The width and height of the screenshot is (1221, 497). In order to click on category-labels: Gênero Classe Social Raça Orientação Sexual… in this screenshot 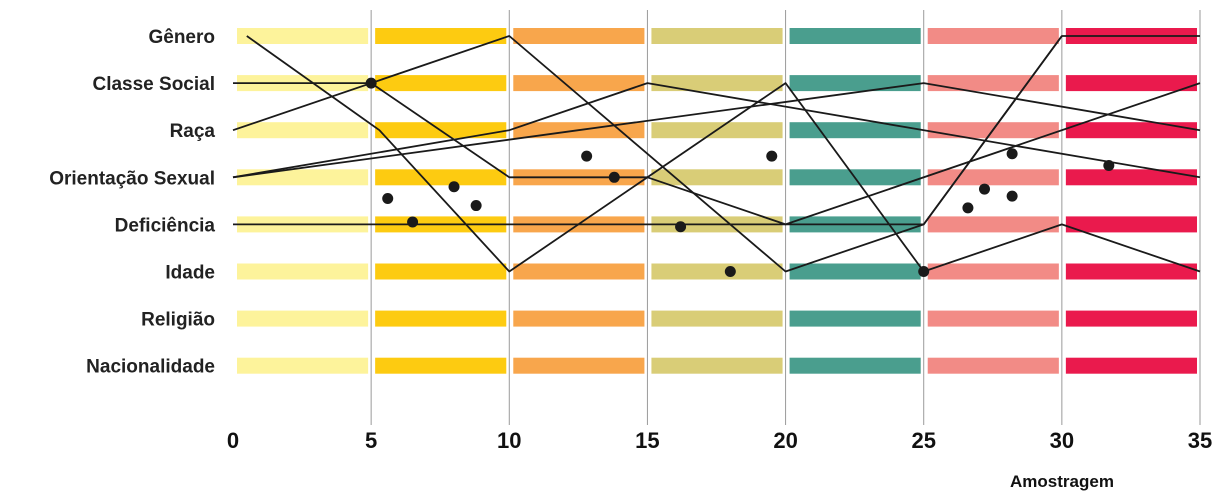, I will do `click(132, 202)`.